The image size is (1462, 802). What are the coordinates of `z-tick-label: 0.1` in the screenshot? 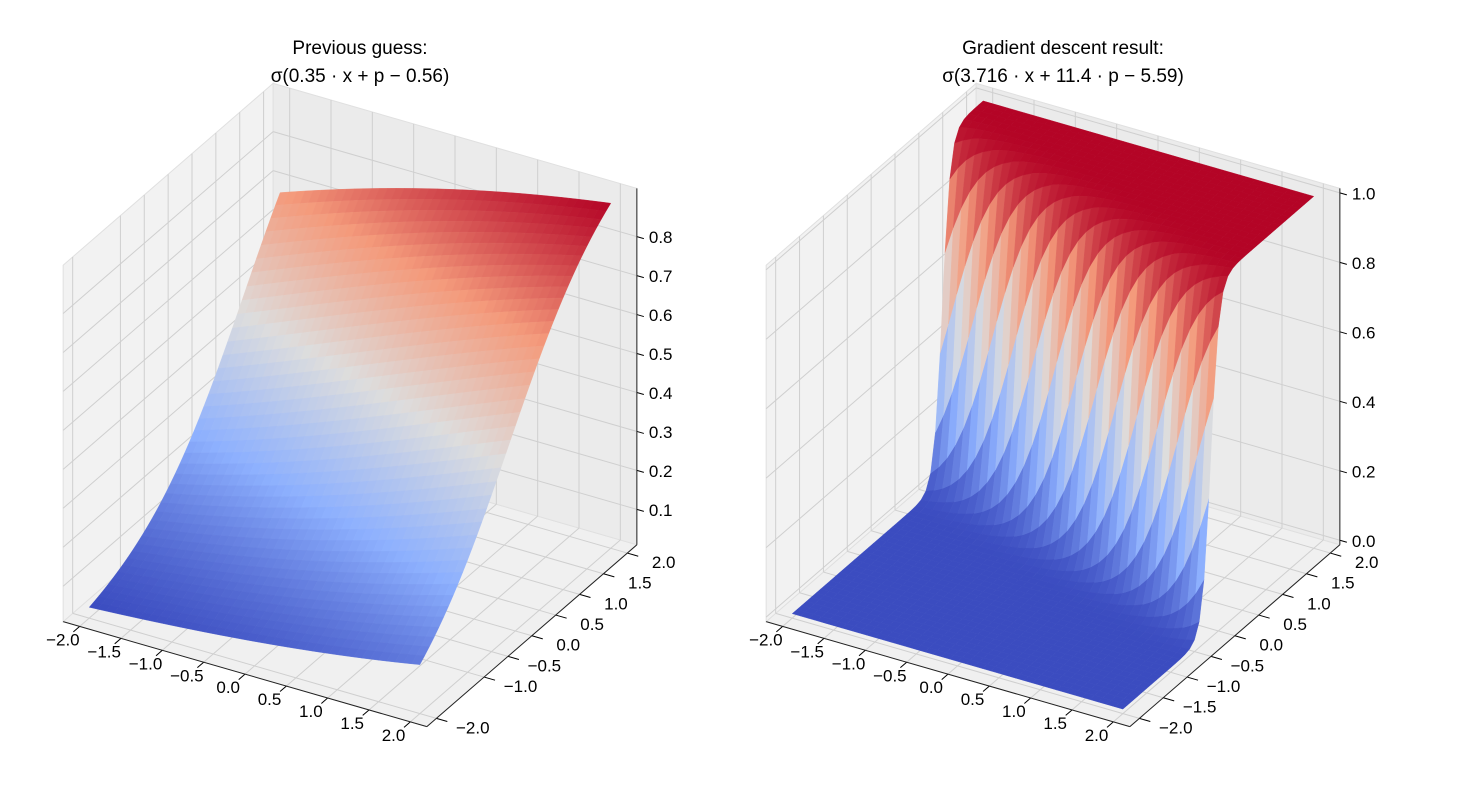 It's located at (661, 510).